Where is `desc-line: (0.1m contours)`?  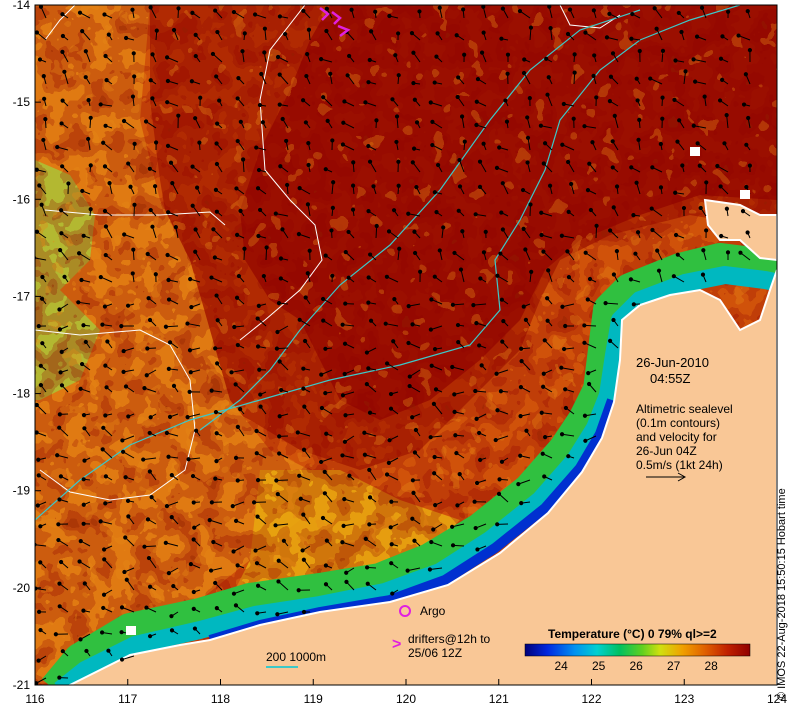 desc-line: (0.1m contours) is located at coordinates (678, 423).